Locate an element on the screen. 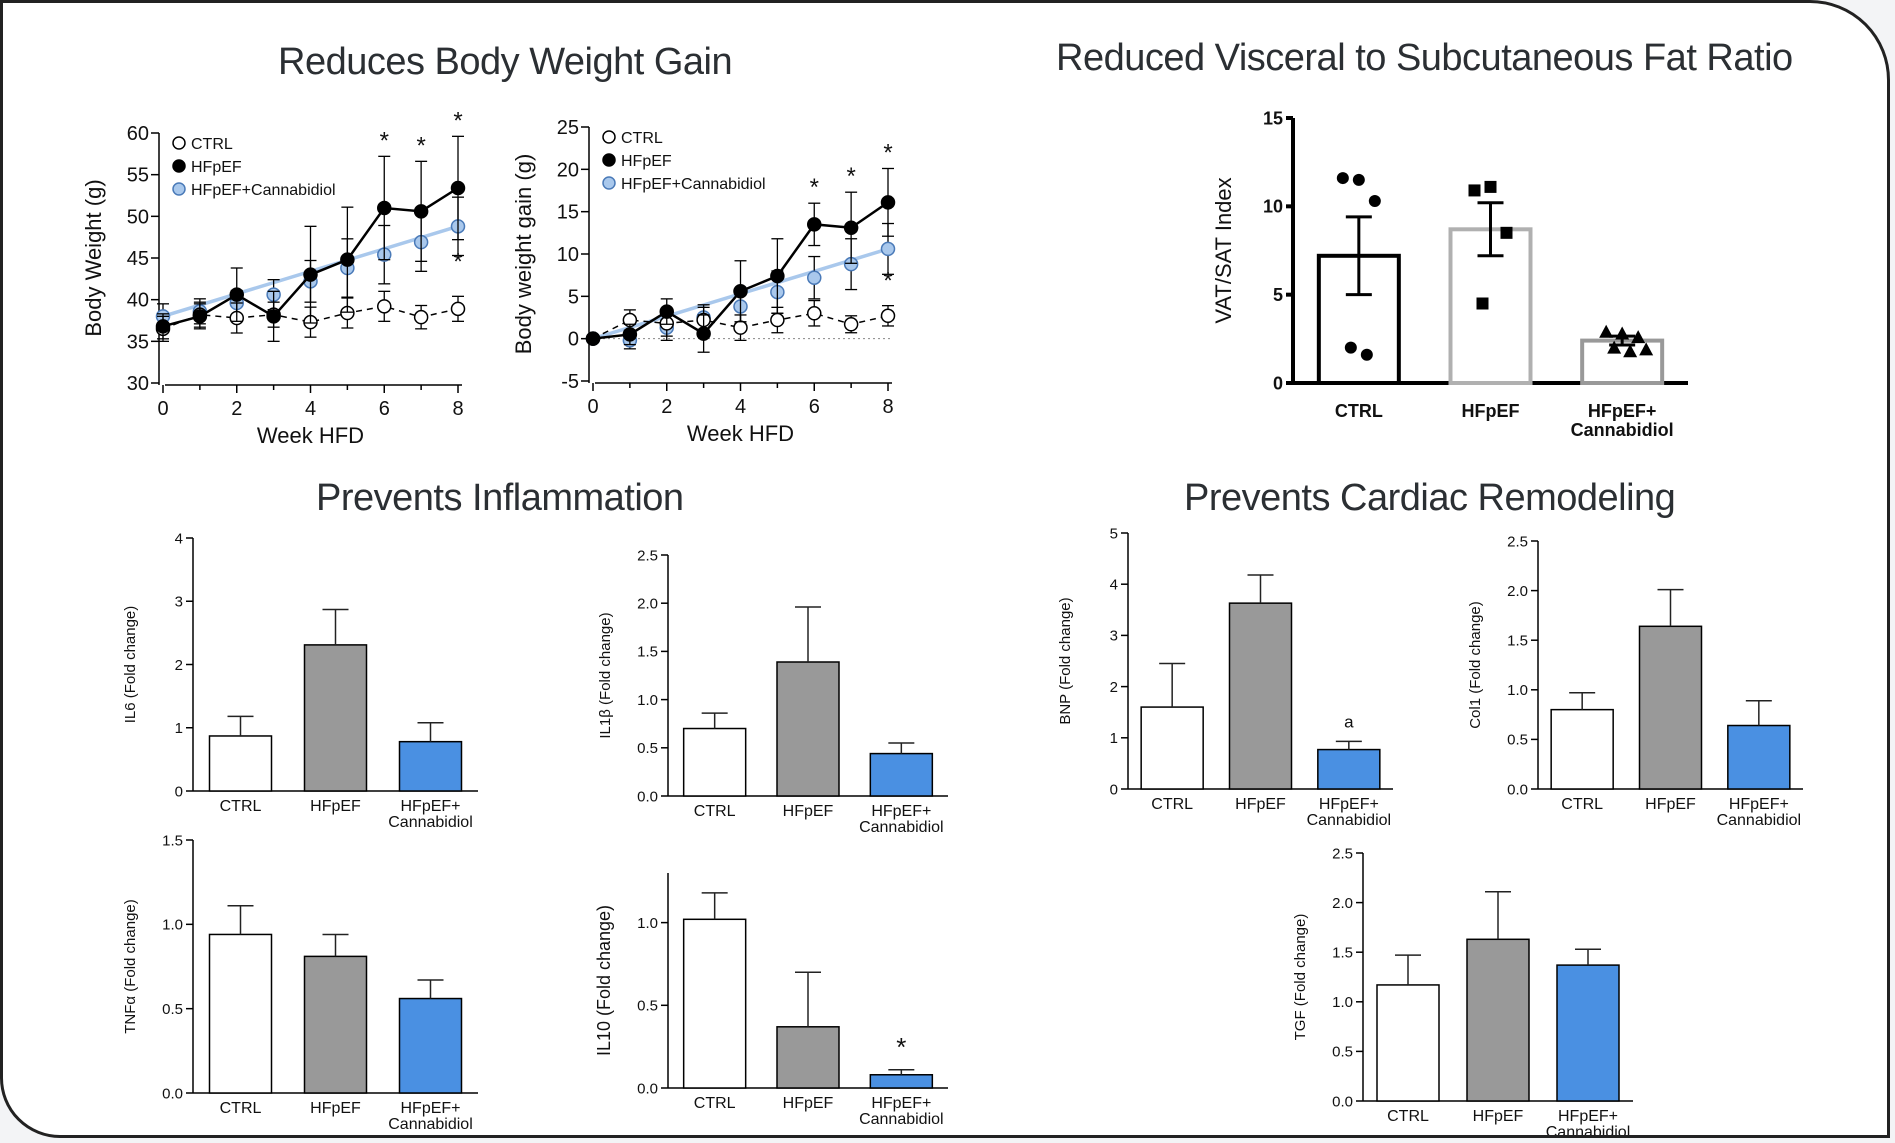  tgf-y-tick-label: 2.0 is located at coordinates (1342, 903).